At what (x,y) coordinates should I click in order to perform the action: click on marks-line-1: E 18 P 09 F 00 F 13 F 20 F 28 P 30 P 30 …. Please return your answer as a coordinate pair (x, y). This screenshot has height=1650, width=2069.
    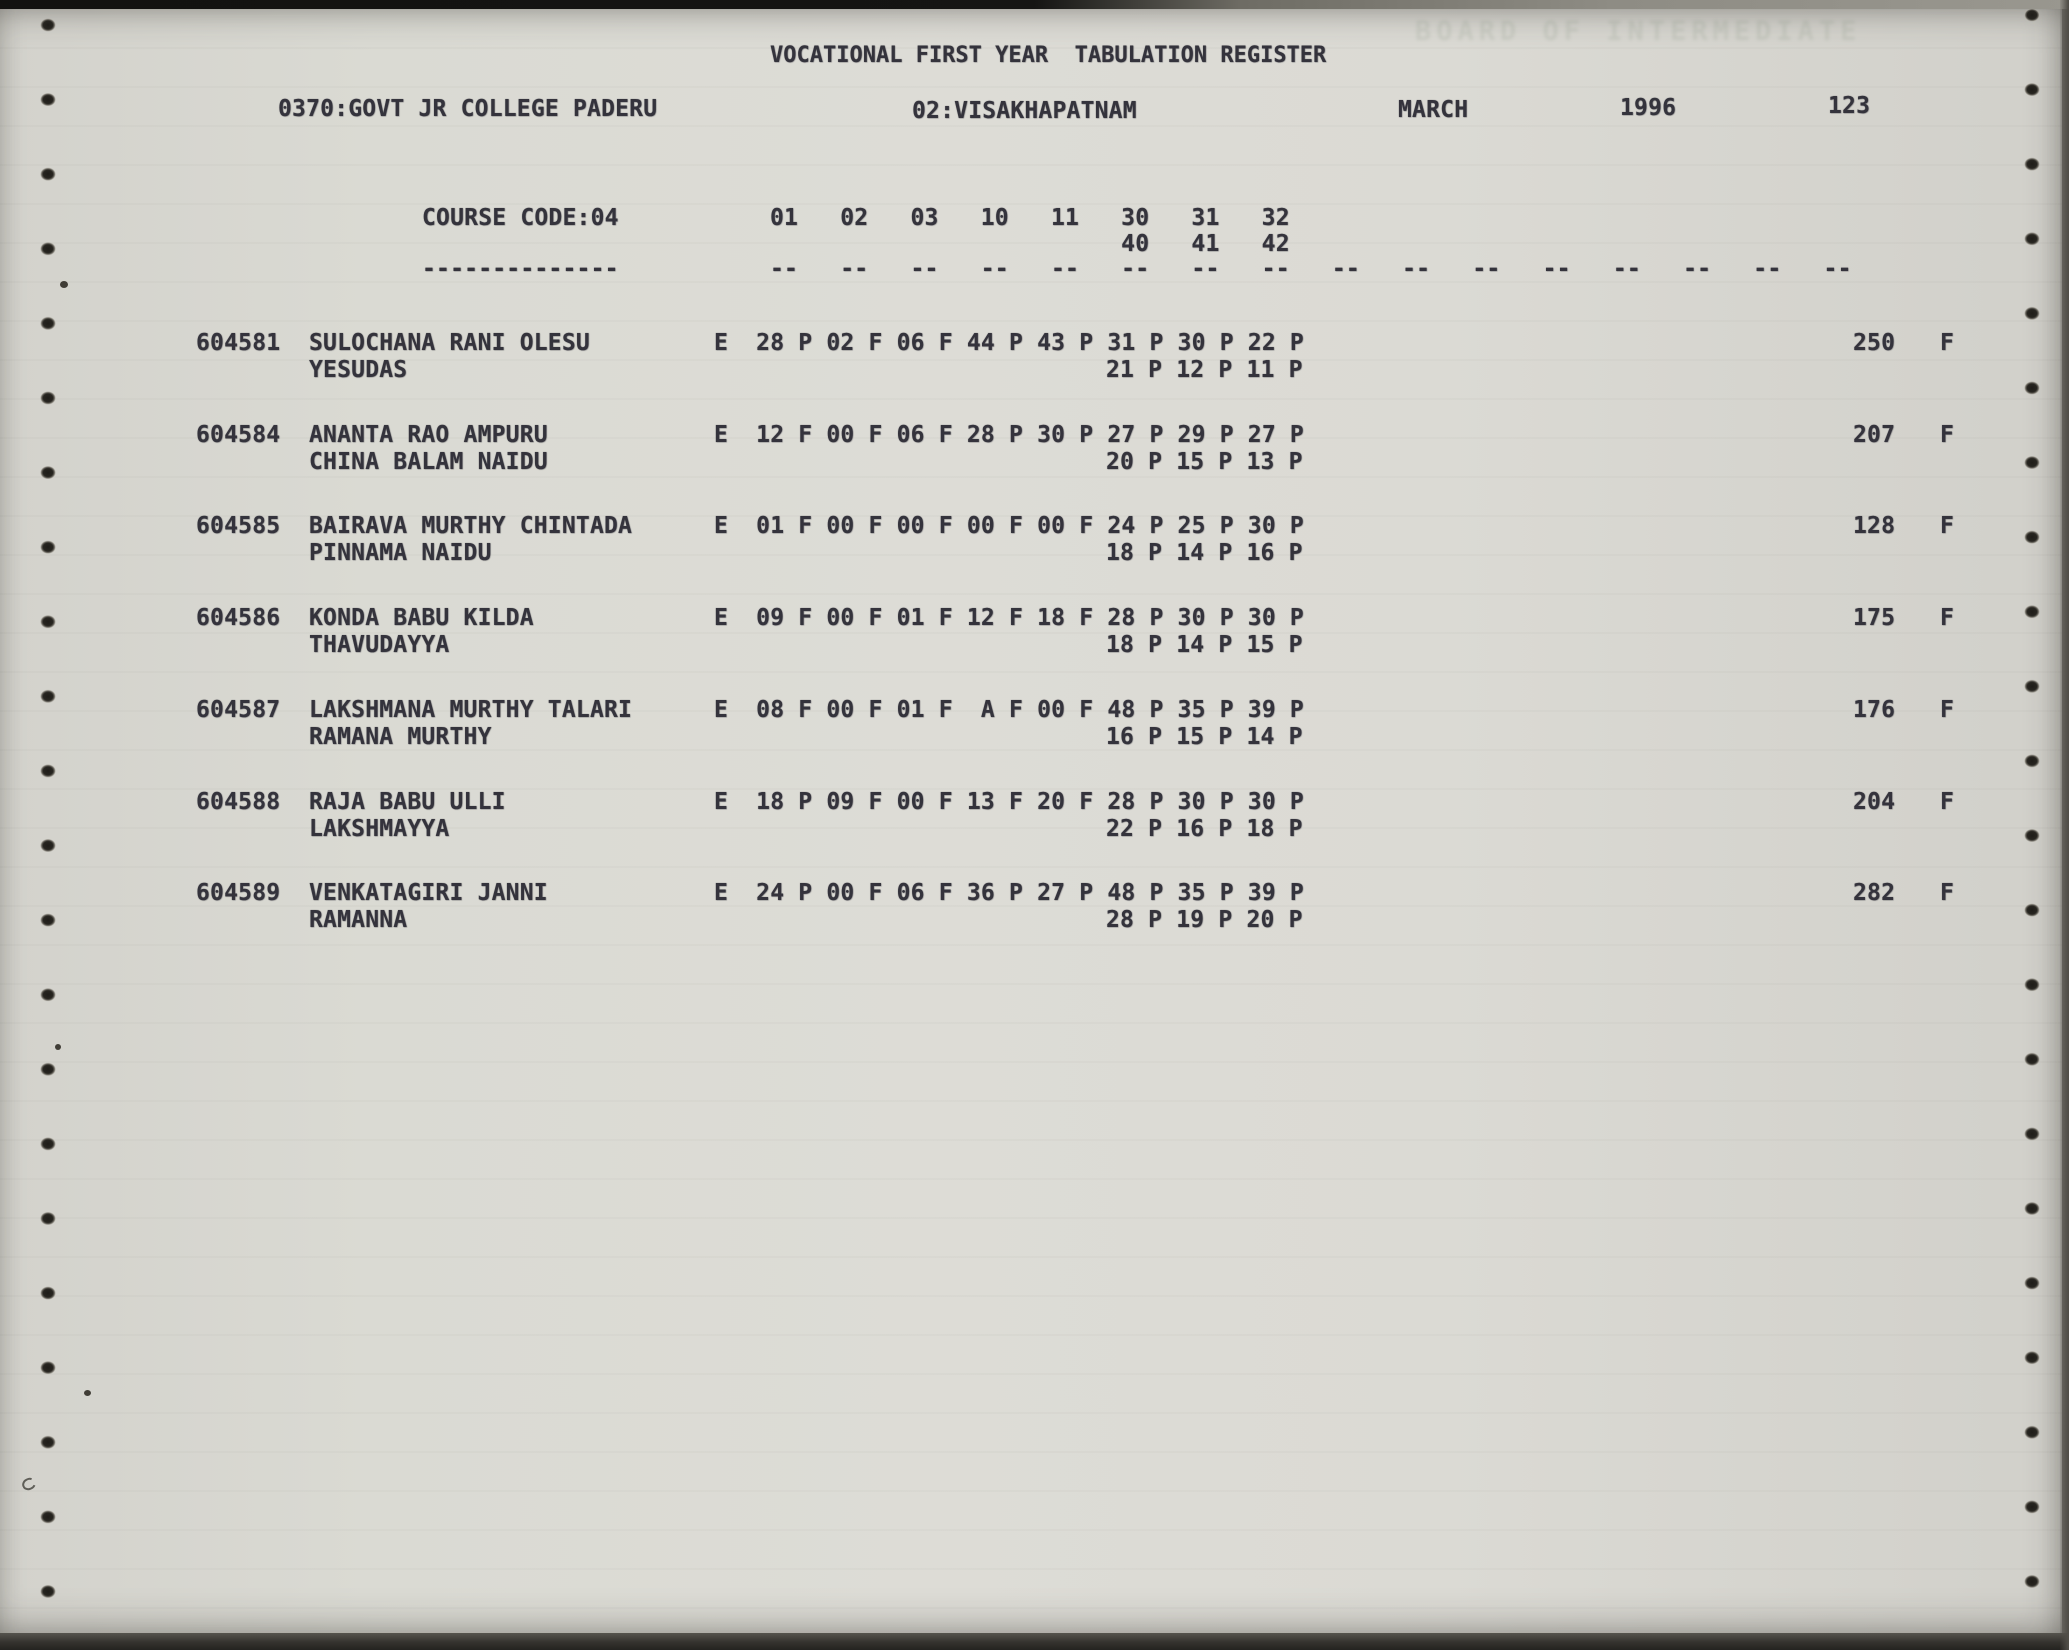
    Looking at the image, I should click on (1009, 801).